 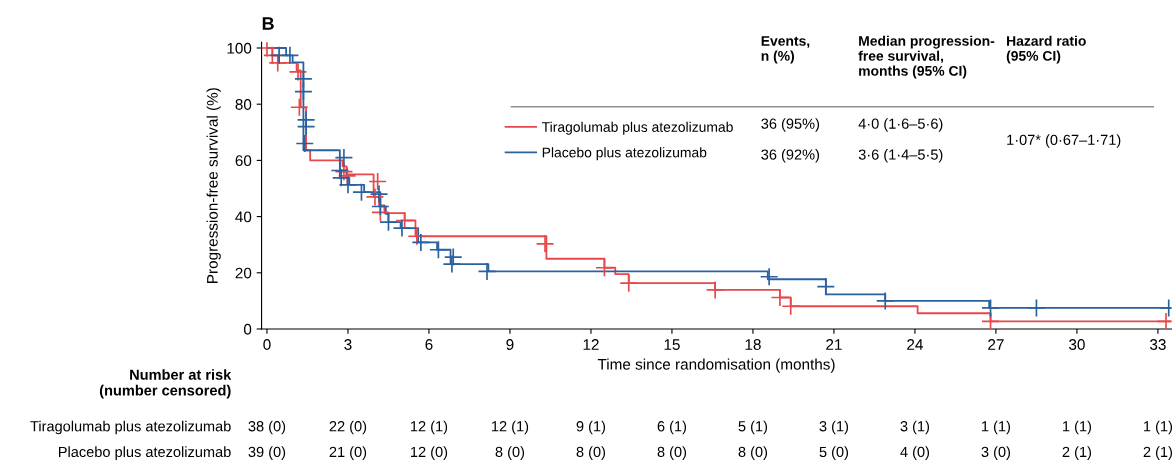 What do you see at coordinates (591, 427) in the screenshot?
I see `text: 9 (1)` at bounding box center [591, 427].